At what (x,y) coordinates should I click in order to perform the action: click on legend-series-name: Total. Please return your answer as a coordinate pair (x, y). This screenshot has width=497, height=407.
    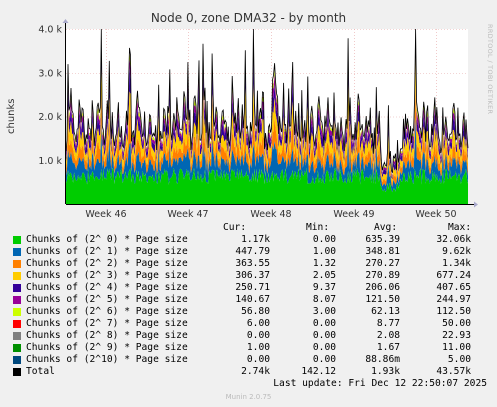
    Looking at the image, I should click on (40, 371).